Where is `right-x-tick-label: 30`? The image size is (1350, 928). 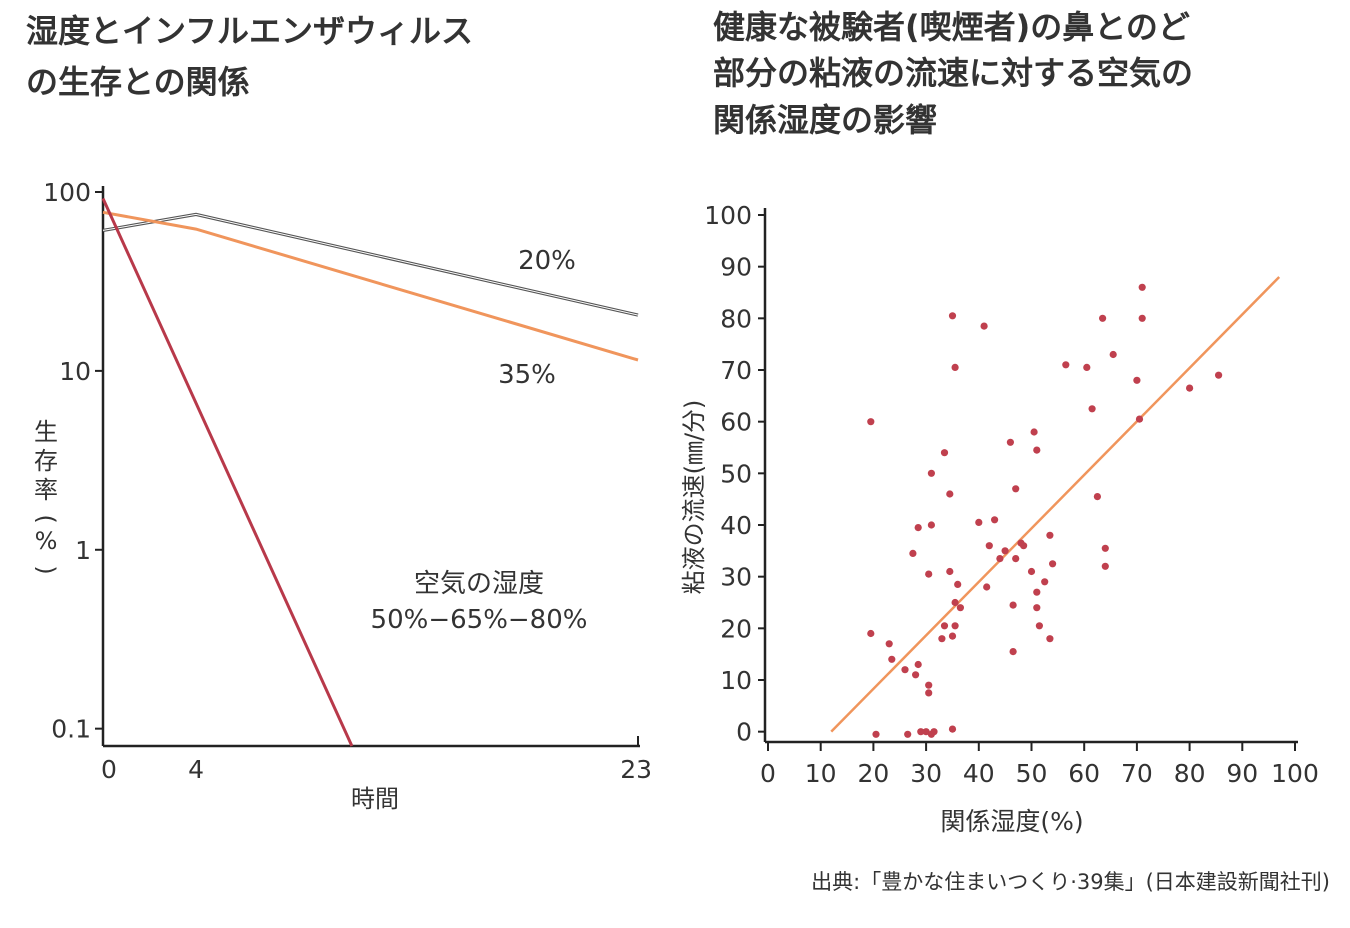
right-x-tick-label: 30 is located at coordinates (926, 773).